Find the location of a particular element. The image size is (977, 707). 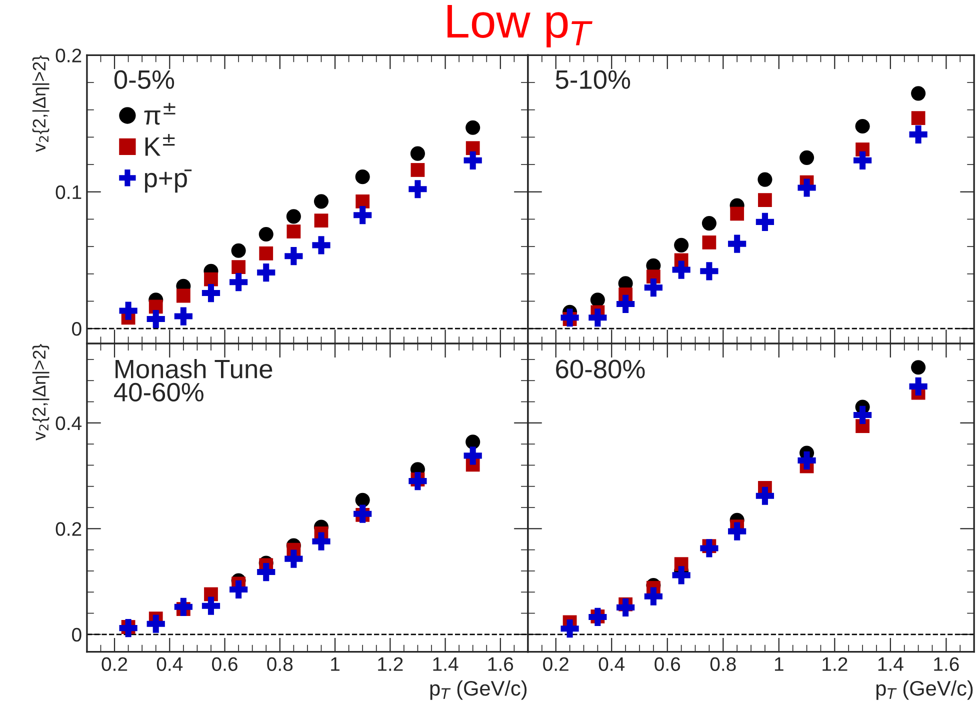

annotation: 0-5% is located at coordinates (144, 79).